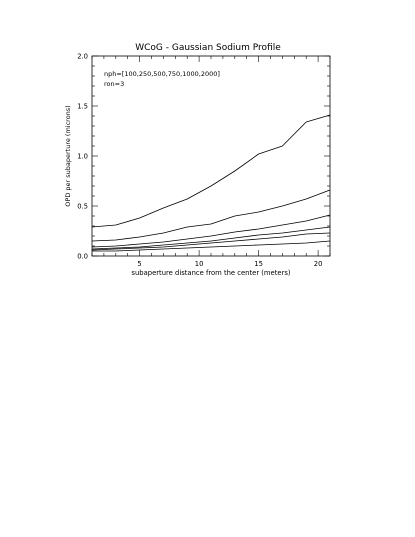 This screenshot has height=537, width=415. I want to click on x-tick-label: 15, so click(258, 264).